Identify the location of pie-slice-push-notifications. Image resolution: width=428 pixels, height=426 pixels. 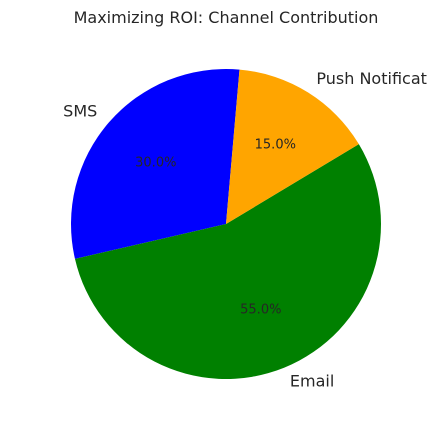
(292, 146).